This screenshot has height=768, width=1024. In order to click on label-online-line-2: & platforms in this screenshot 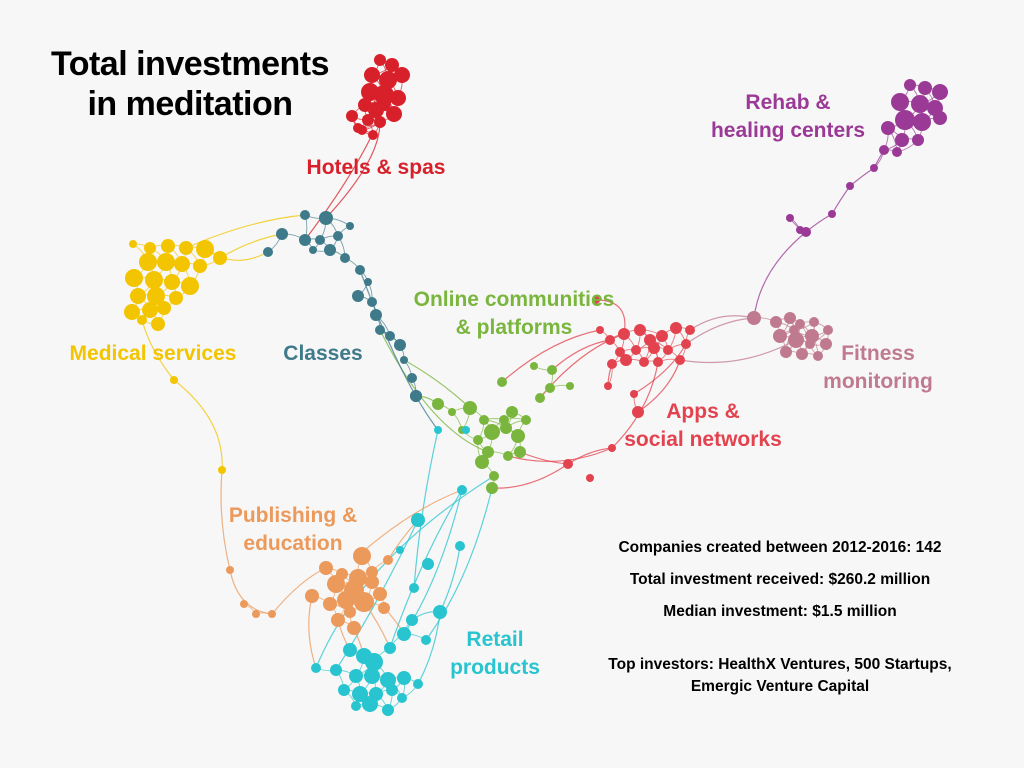, I will do `click(514, 327)`.